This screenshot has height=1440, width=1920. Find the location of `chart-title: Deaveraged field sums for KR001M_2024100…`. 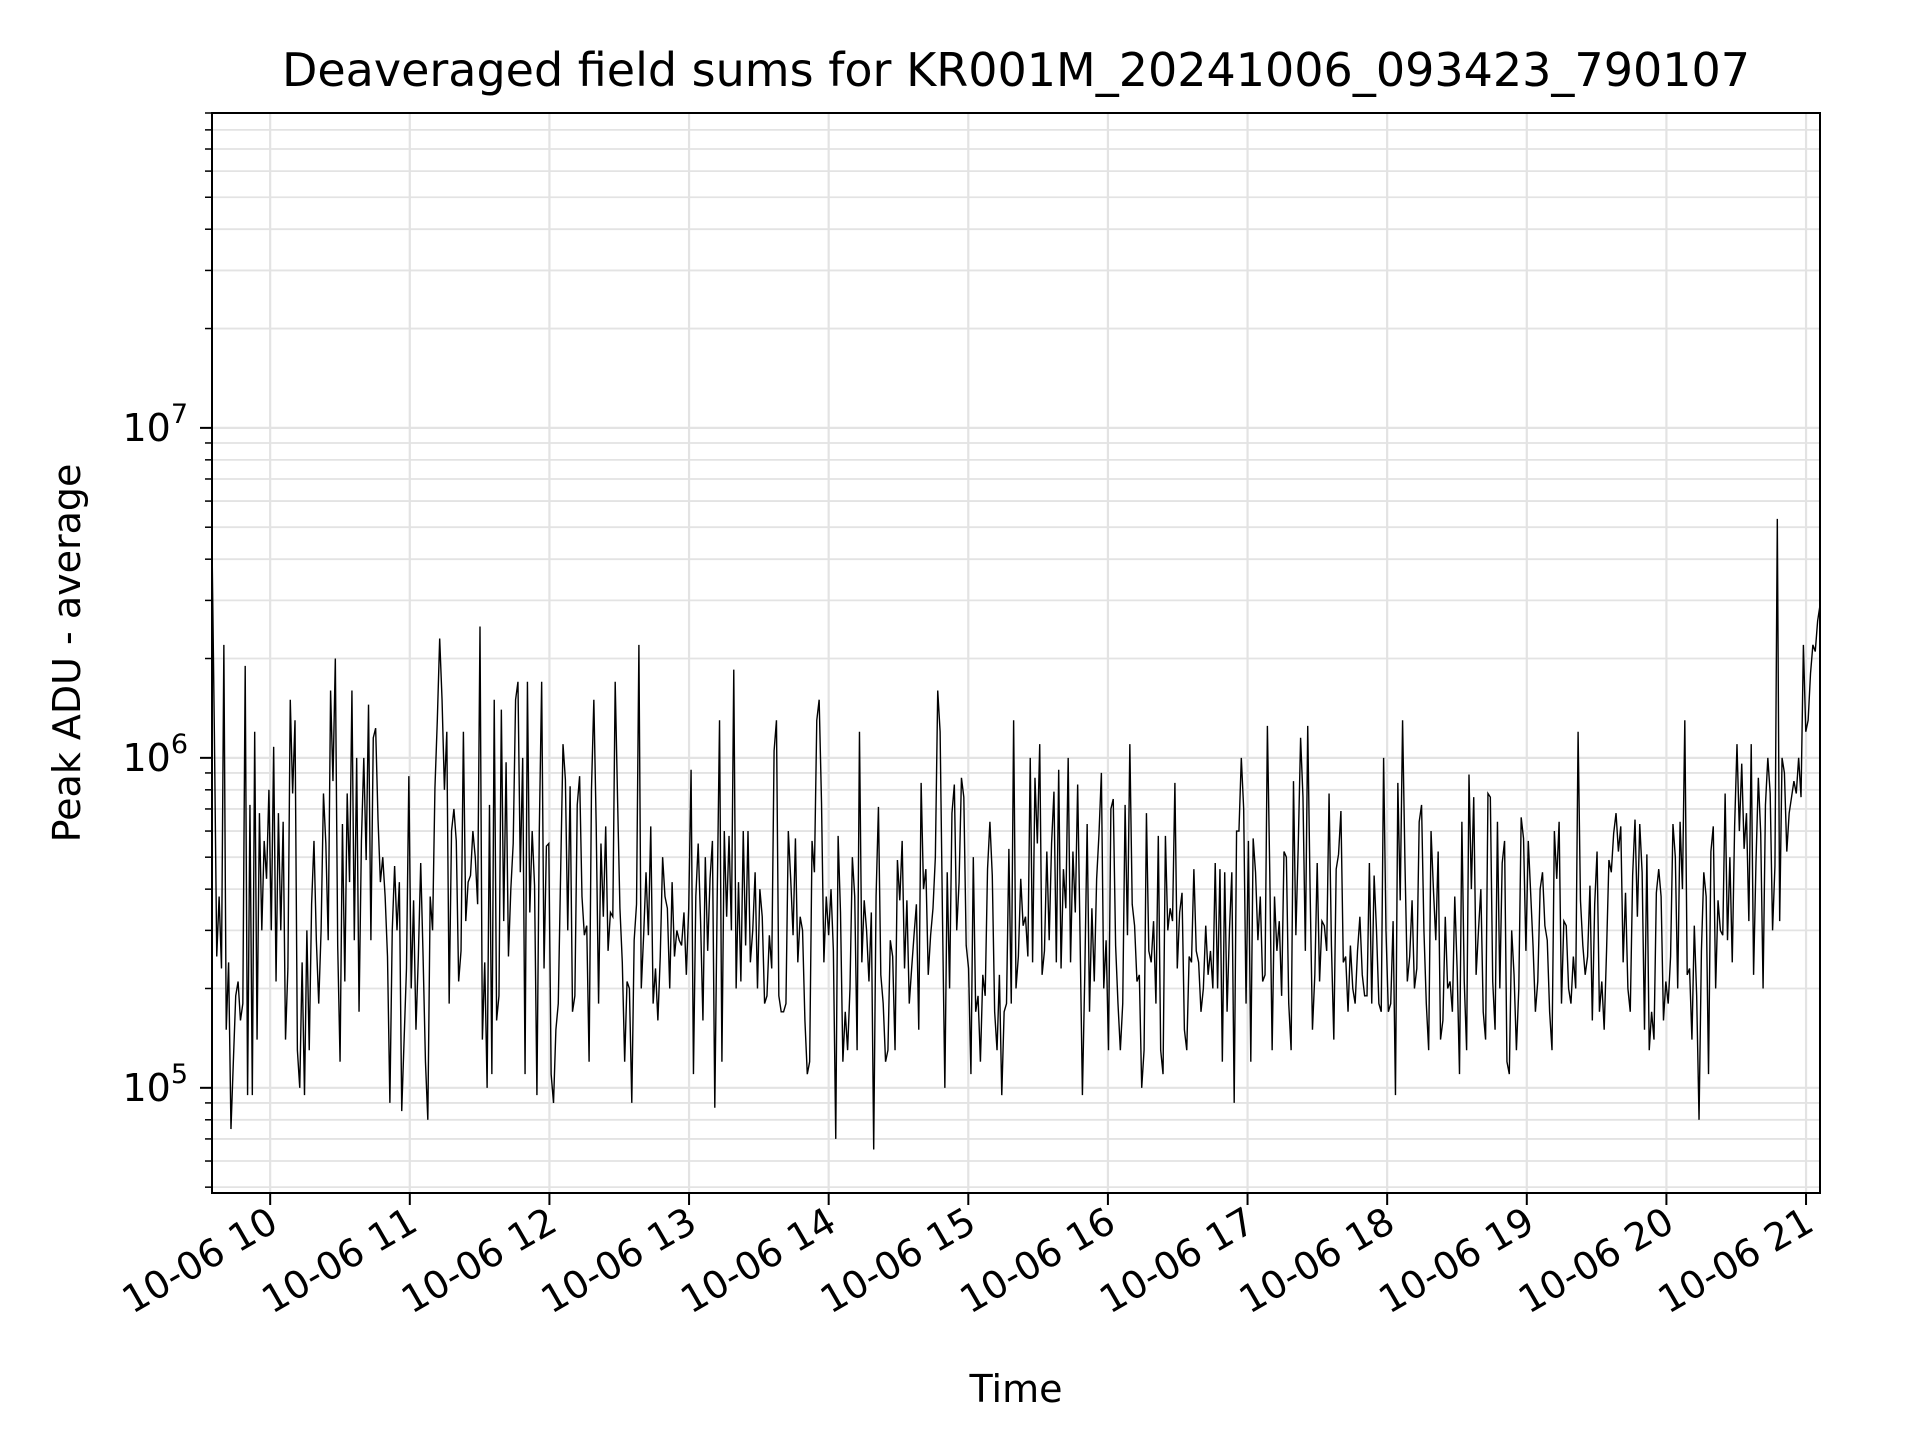

chart-title: Deaveraged field sums for KR001M_2024100… is located at coordinates (1016, 70).